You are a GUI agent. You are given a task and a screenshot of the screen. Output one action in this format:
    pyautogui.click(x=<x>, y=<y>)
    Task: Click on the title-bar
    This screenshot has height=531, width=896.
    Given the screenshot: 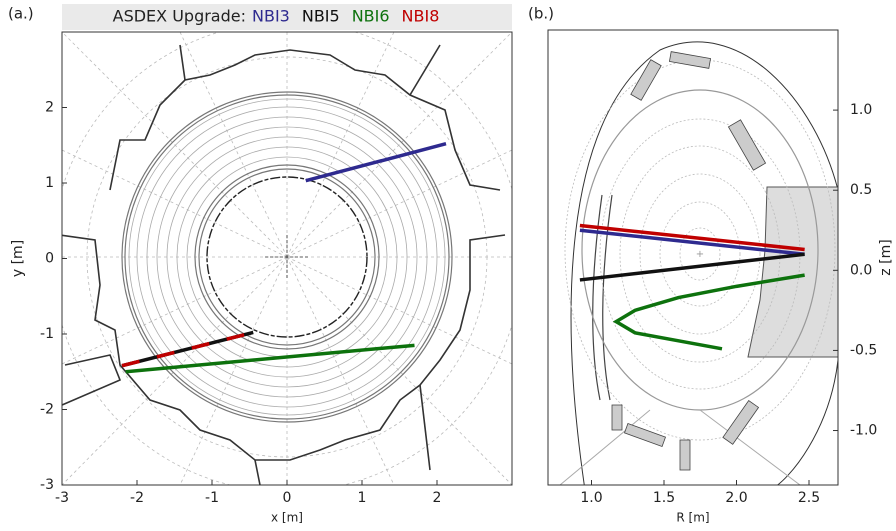 What is the action you would take?
    pyautogui.click(x=287, y=17)
    